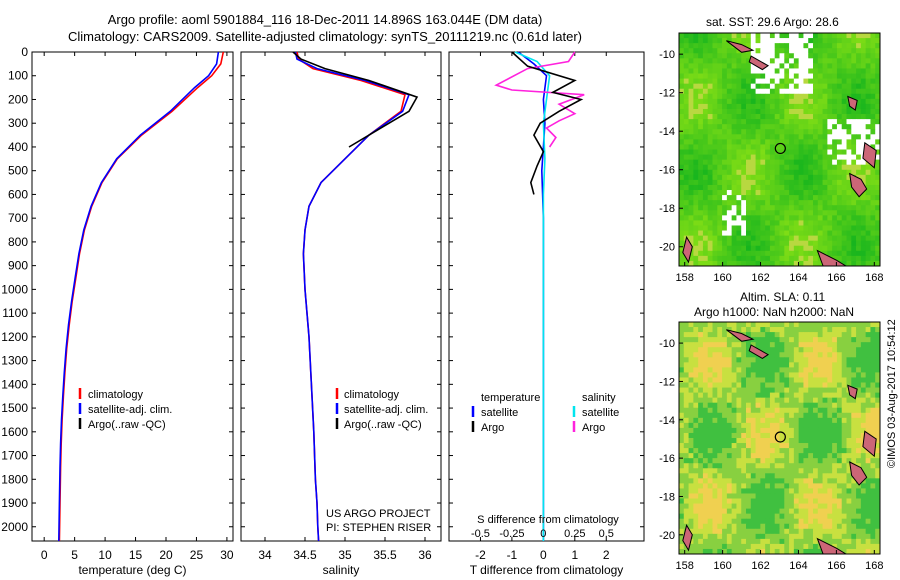 Image resolution: width=900 pixels, height=580 pixels. Describe the element at coordinates (759, 351) in the screenshot. I see `island-shape` at that location.